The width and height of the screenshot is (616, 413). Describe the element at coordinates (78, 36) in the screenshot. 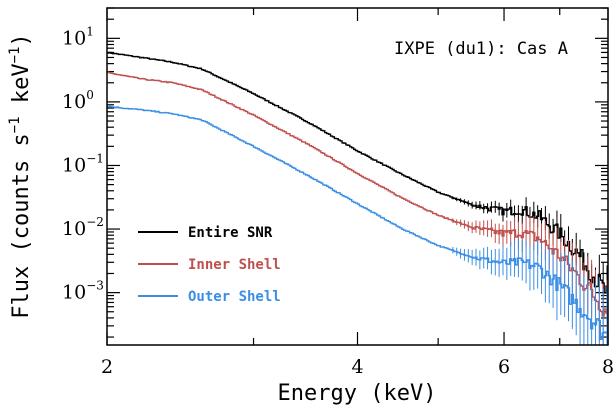

I see `y-tick-label: 10¹` at that location.